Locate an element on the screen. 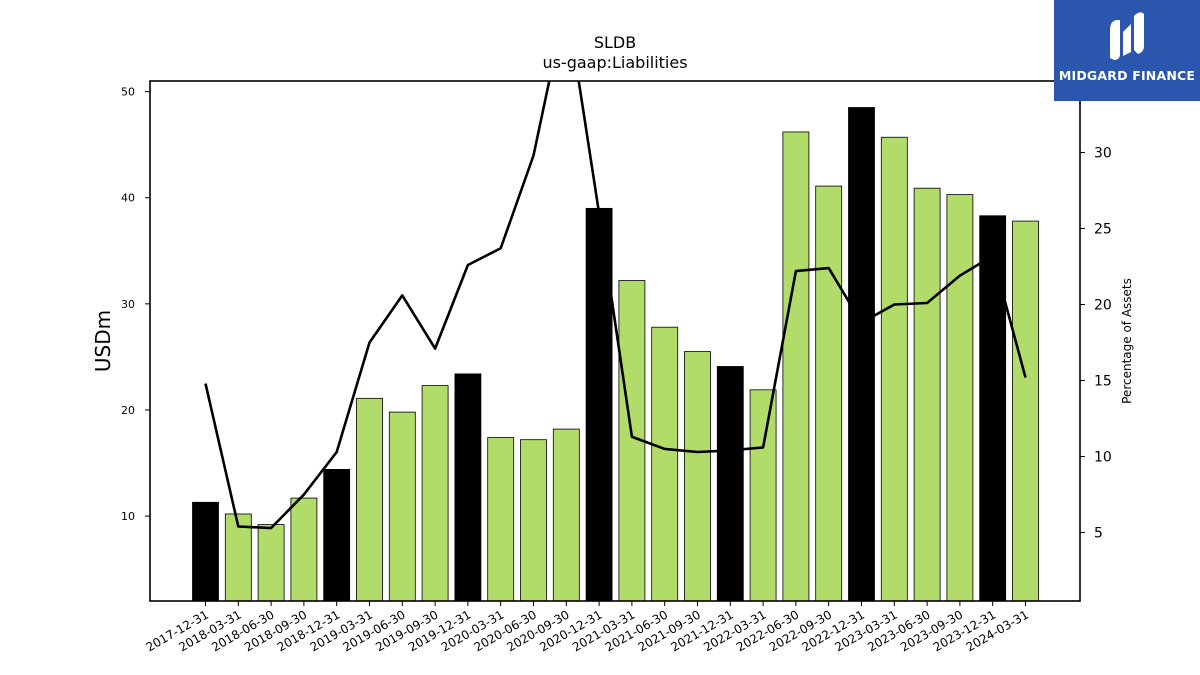 The height and width of the screenshot is (675, 1200). midgard-finance-logo: MIDGARD FINANCE is located at coordinates (1127, 50).